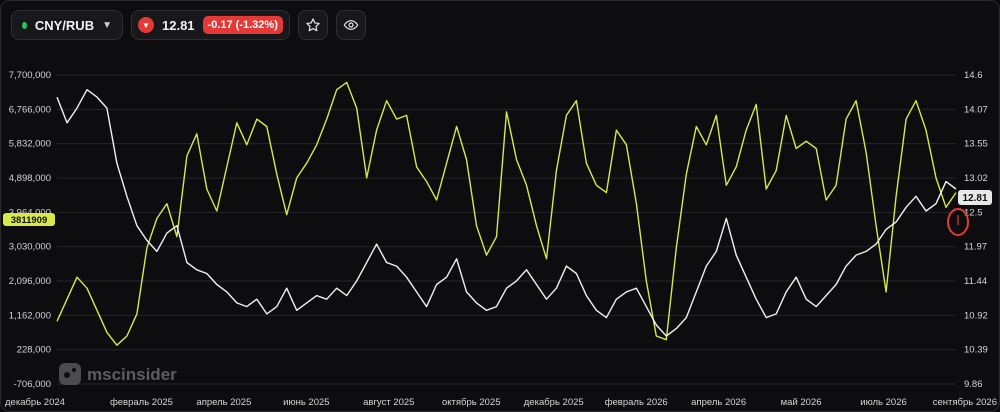 The height and width of the screenshot is (412, 1000). What do you see at coordinates (30, 109) in the screenshot?
I see `left-tick-label: 6,766,000` at bounding box center [30, 109].